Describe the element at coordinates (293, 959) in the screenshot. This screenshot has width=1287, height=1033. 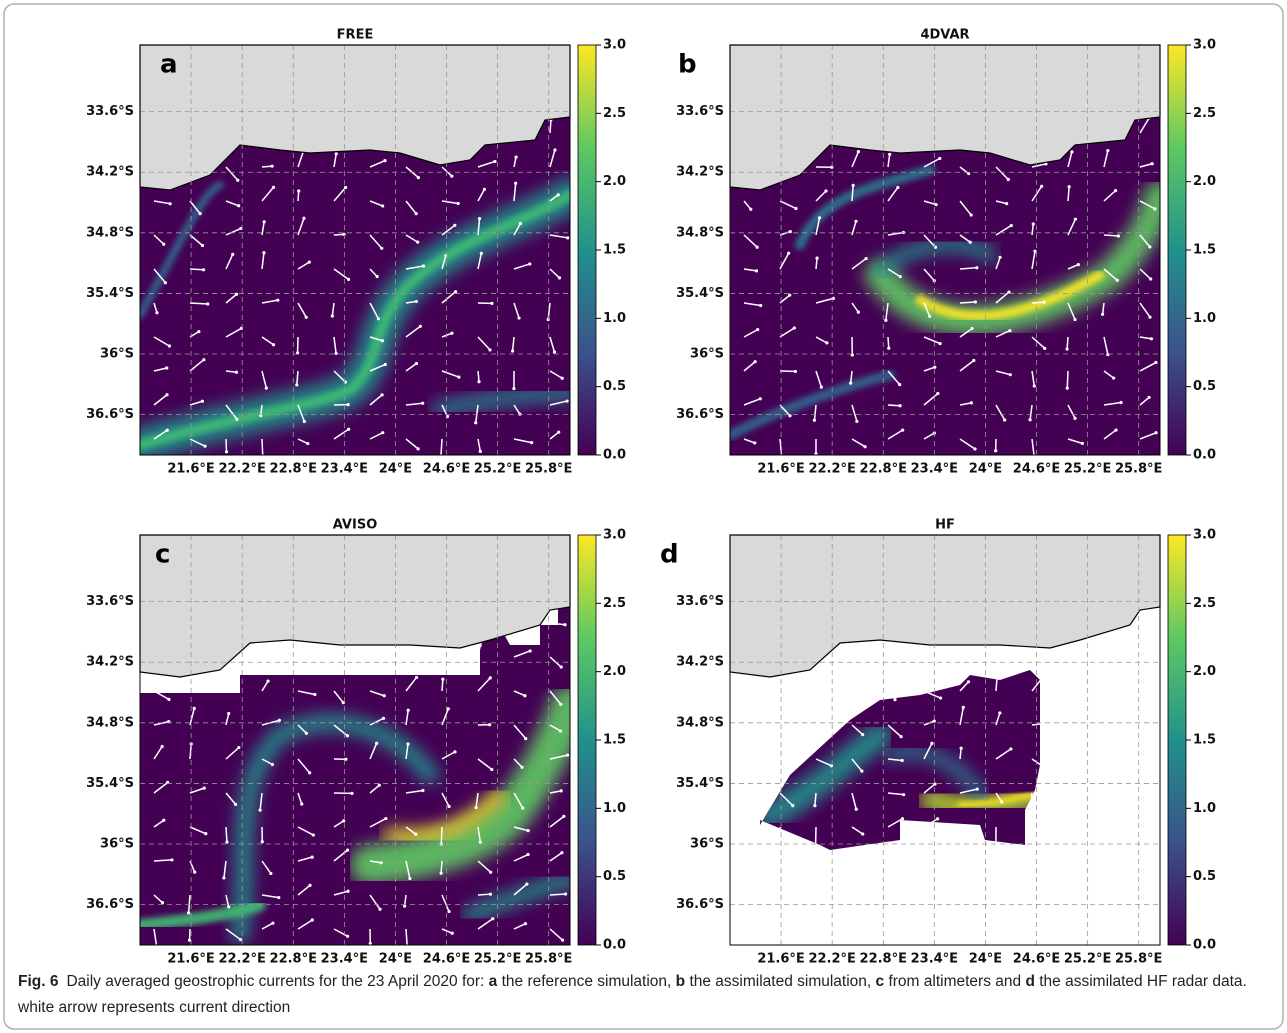
I see `x-tick-label: 22.8°E` at that location.